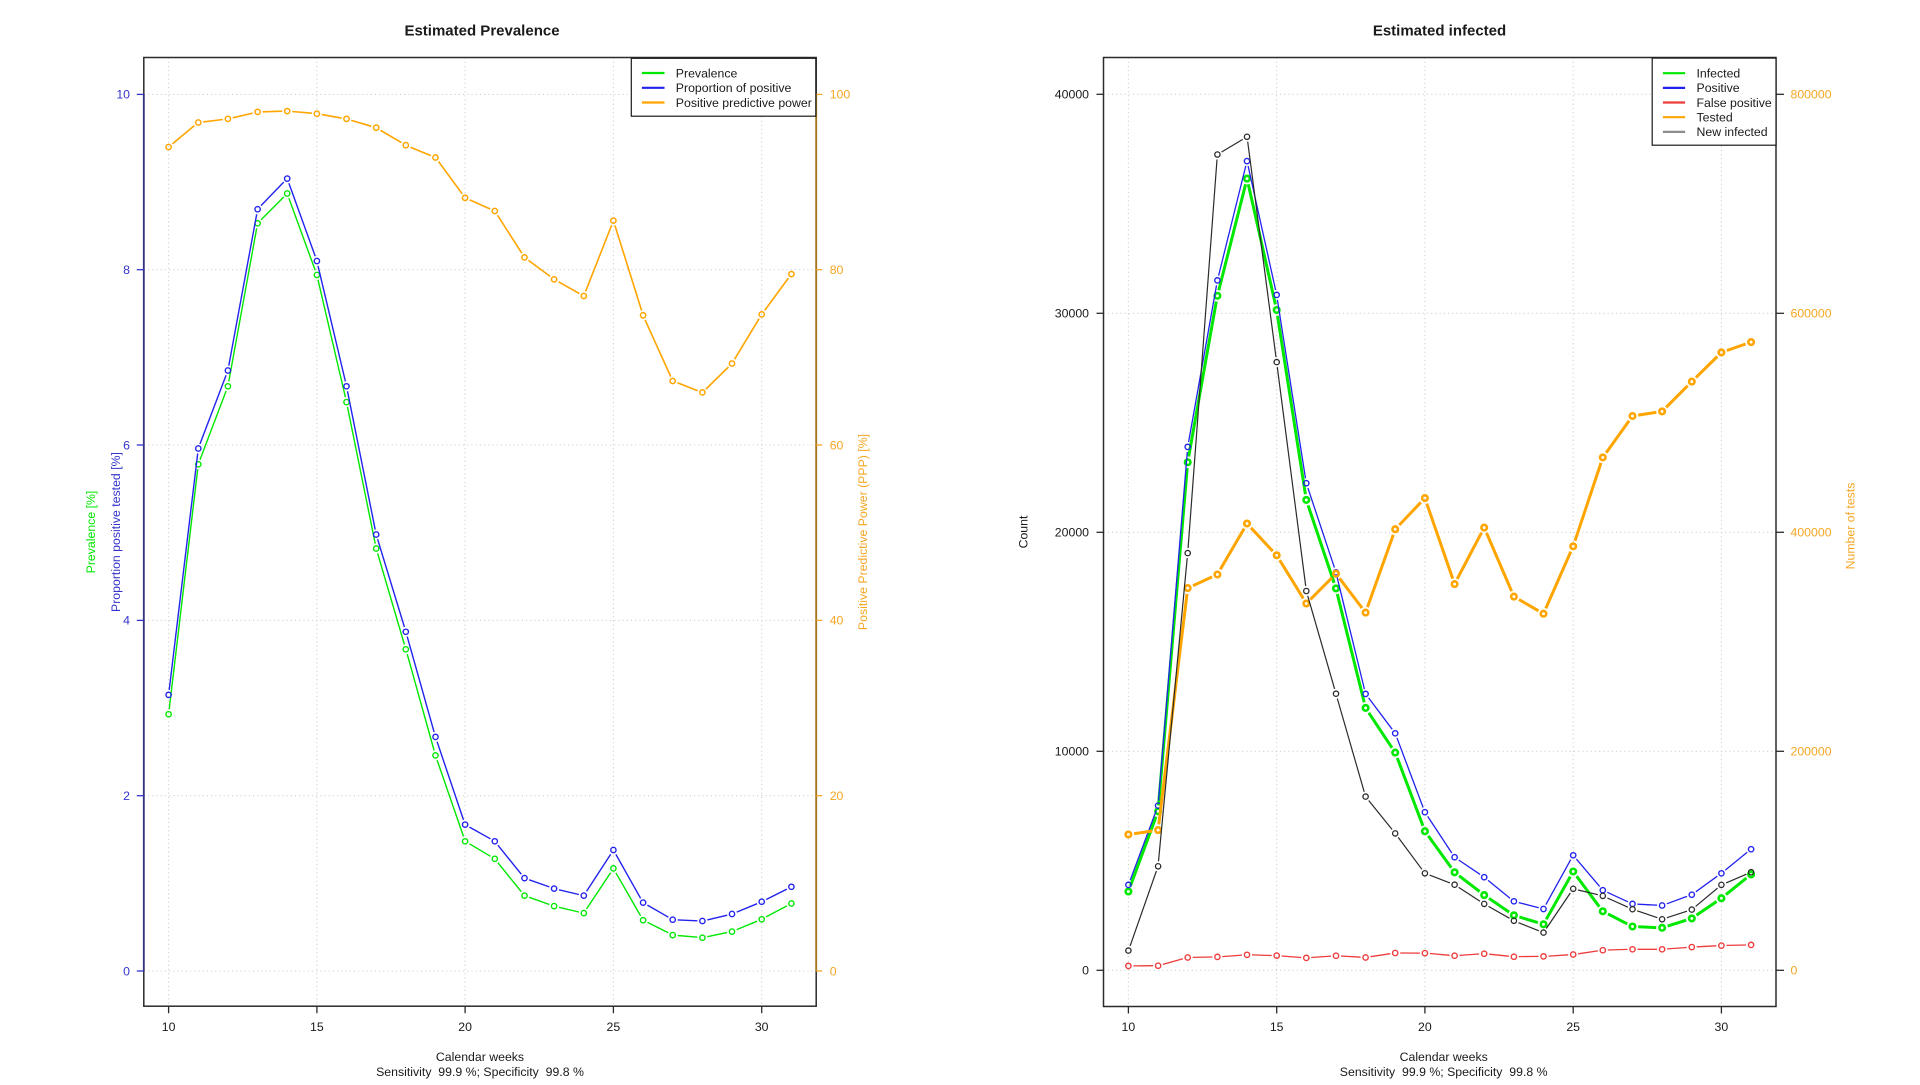  Describe the element at coordinates (481, 31) in the screenshot. I see `svg-text: Estimated Prevalence` at that location.